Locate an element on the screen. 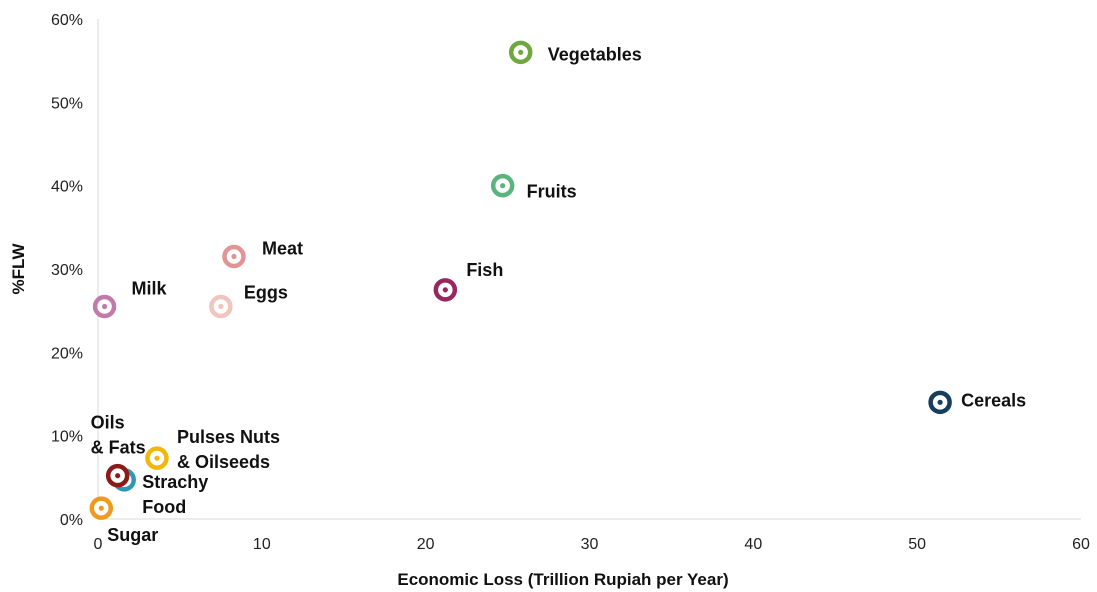  data-label: Milk is located at coordinates (150, 289).